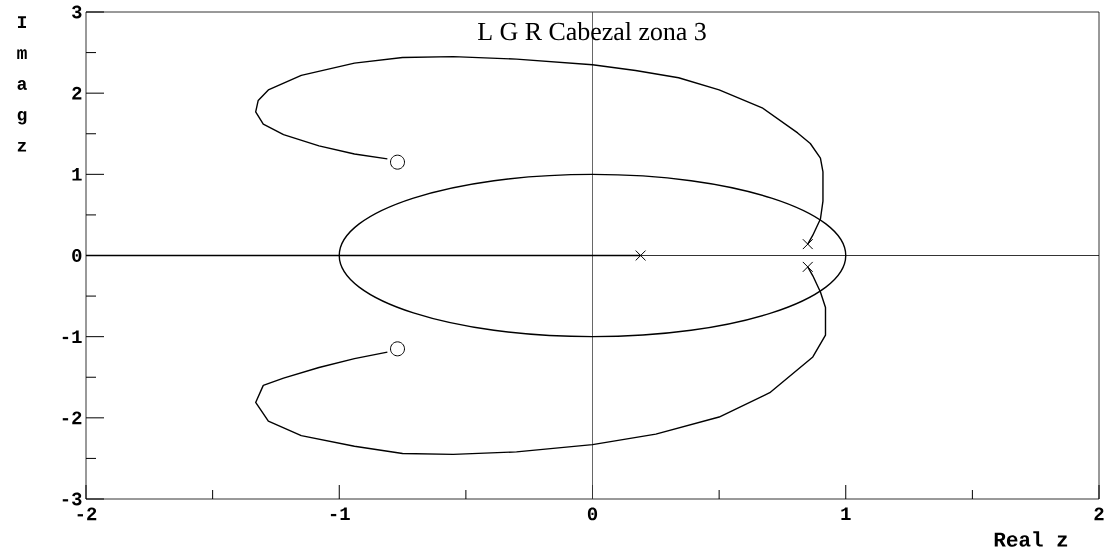  Describe the element at coordinates (1031, 539) in the screenshot. I see `x-axis-title: Real z` at that location.